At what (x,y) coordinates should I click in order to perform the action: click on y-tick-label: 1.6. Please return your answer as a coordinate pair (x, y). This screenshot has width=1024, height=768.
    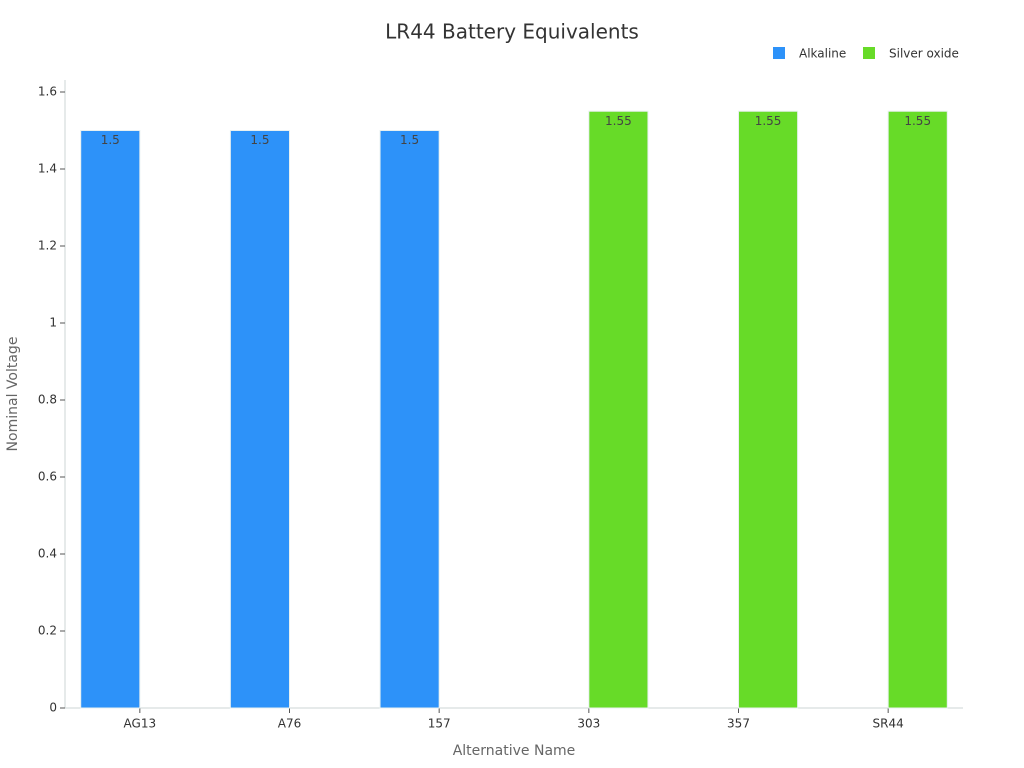
    Looking at the image, I should click on (47, 92).